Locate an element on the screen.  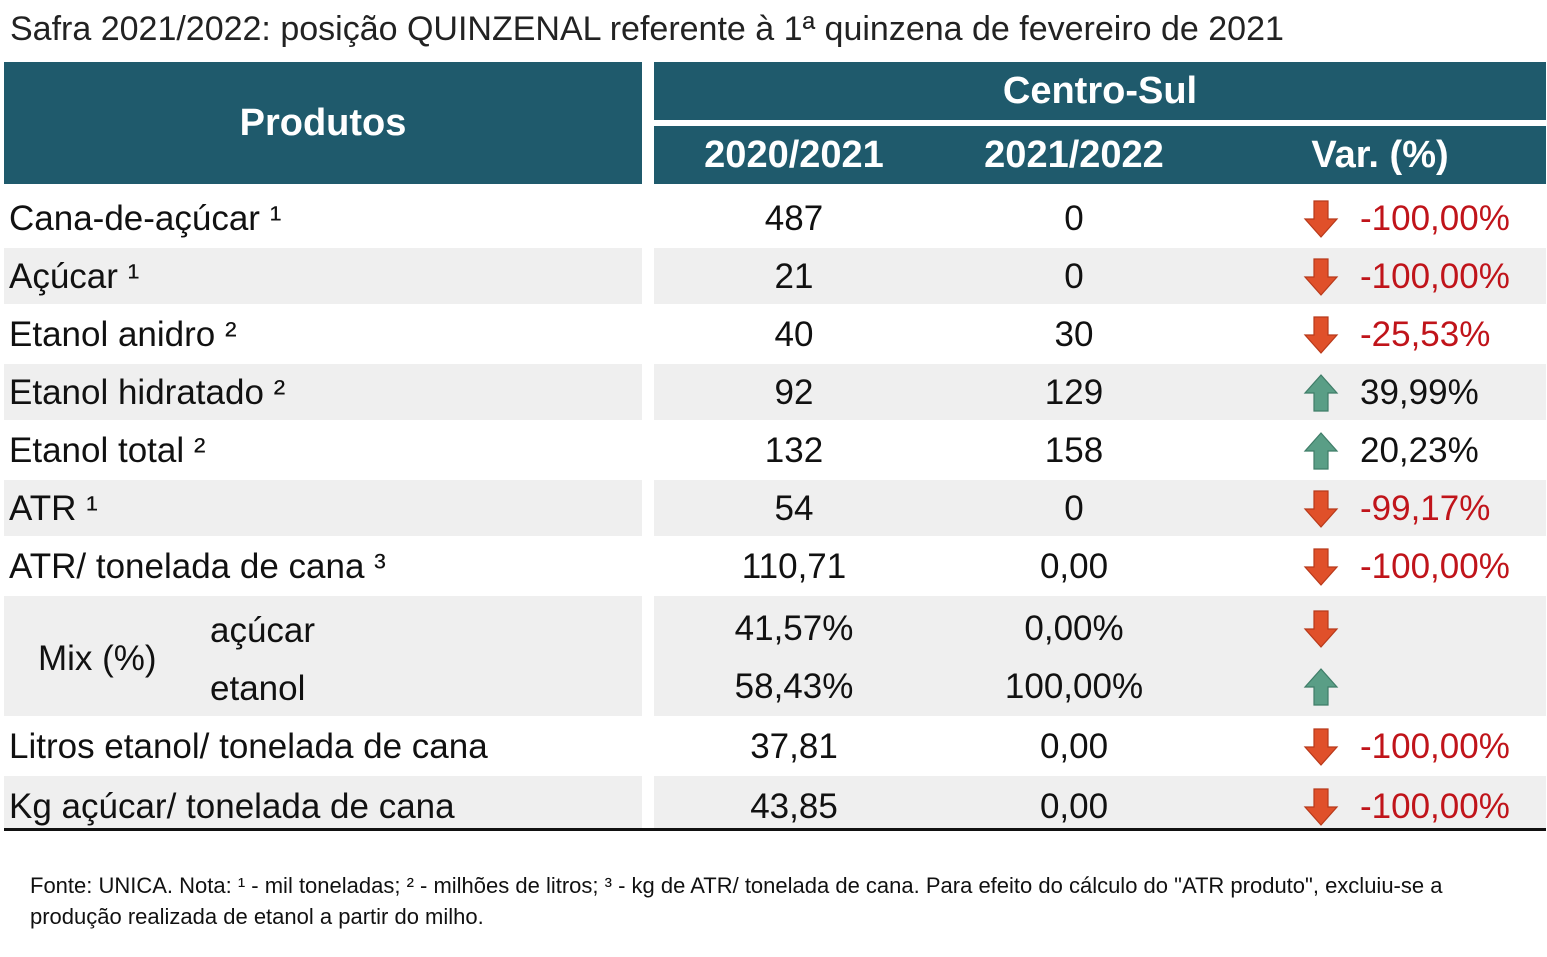
header-col-var: Var. (%) is located at coordinates (1380, 155).